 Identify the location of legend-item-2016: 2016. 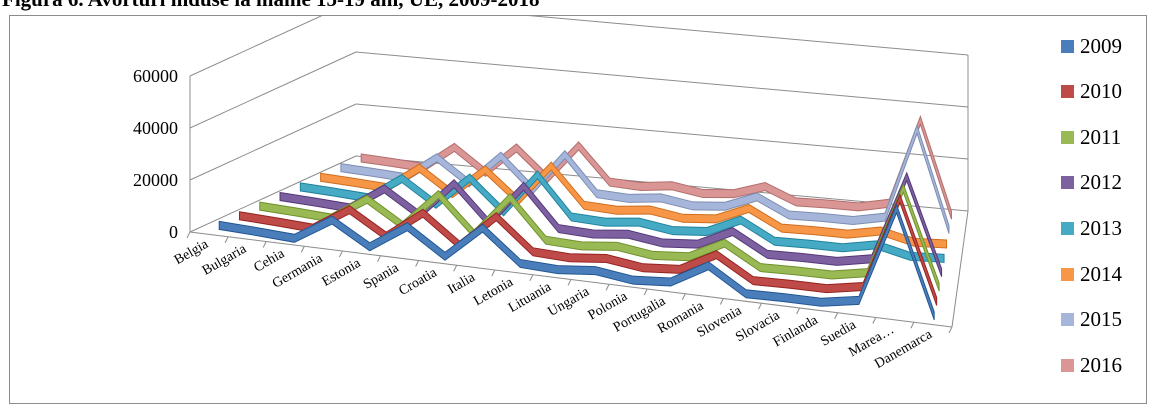
(1091, 365).